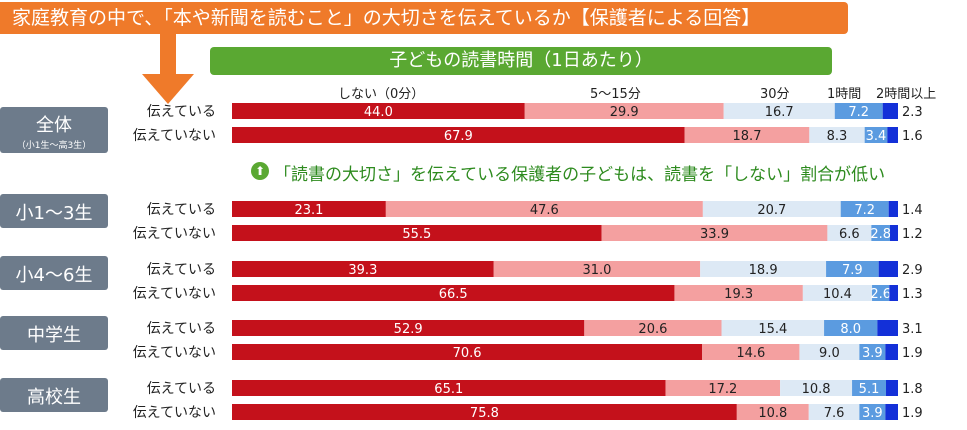  Describe the element at coordinates (580, 175) in the screenshot. I see `annotation-text: 「読書の大切さ」を伝えている保護者の子どもは、読書を「しない」割合が低い` at that location.